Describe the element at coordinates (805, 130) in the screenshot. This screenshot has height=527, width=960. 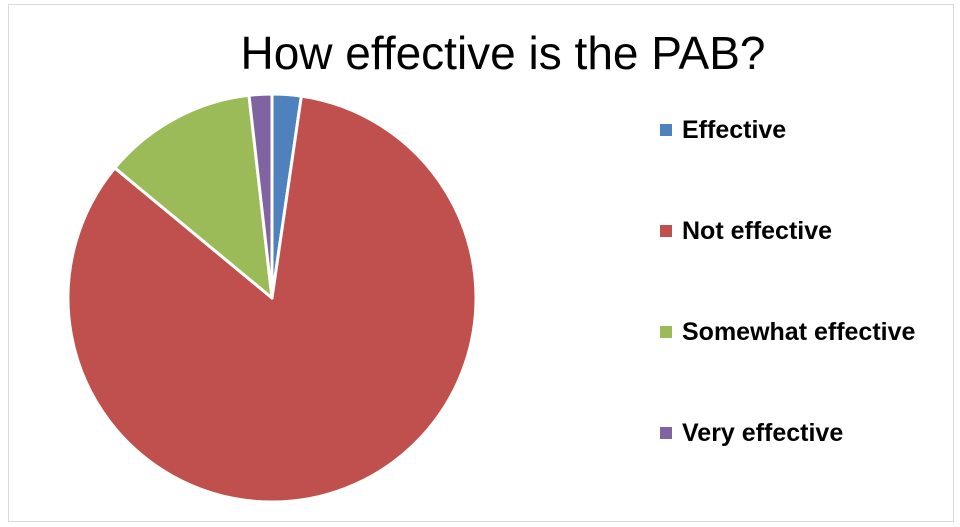
I see `legend-item-effective: Effective` at that location.